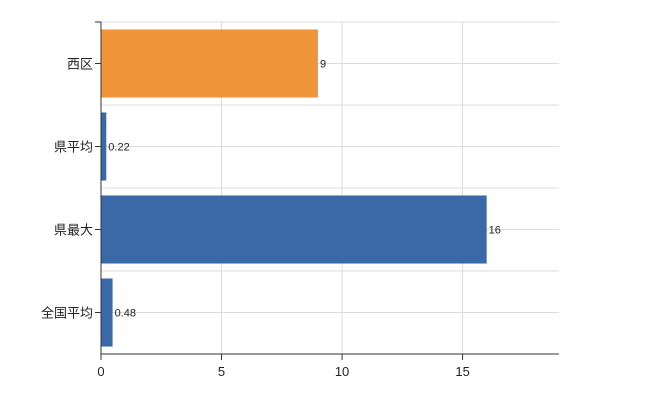 The width and height of the screenshot is (650, 400). What do you see at coordinates (342, 371) in the screenshot?
I see `x-tick-label-3: 10` at bounding box center [342, 371].